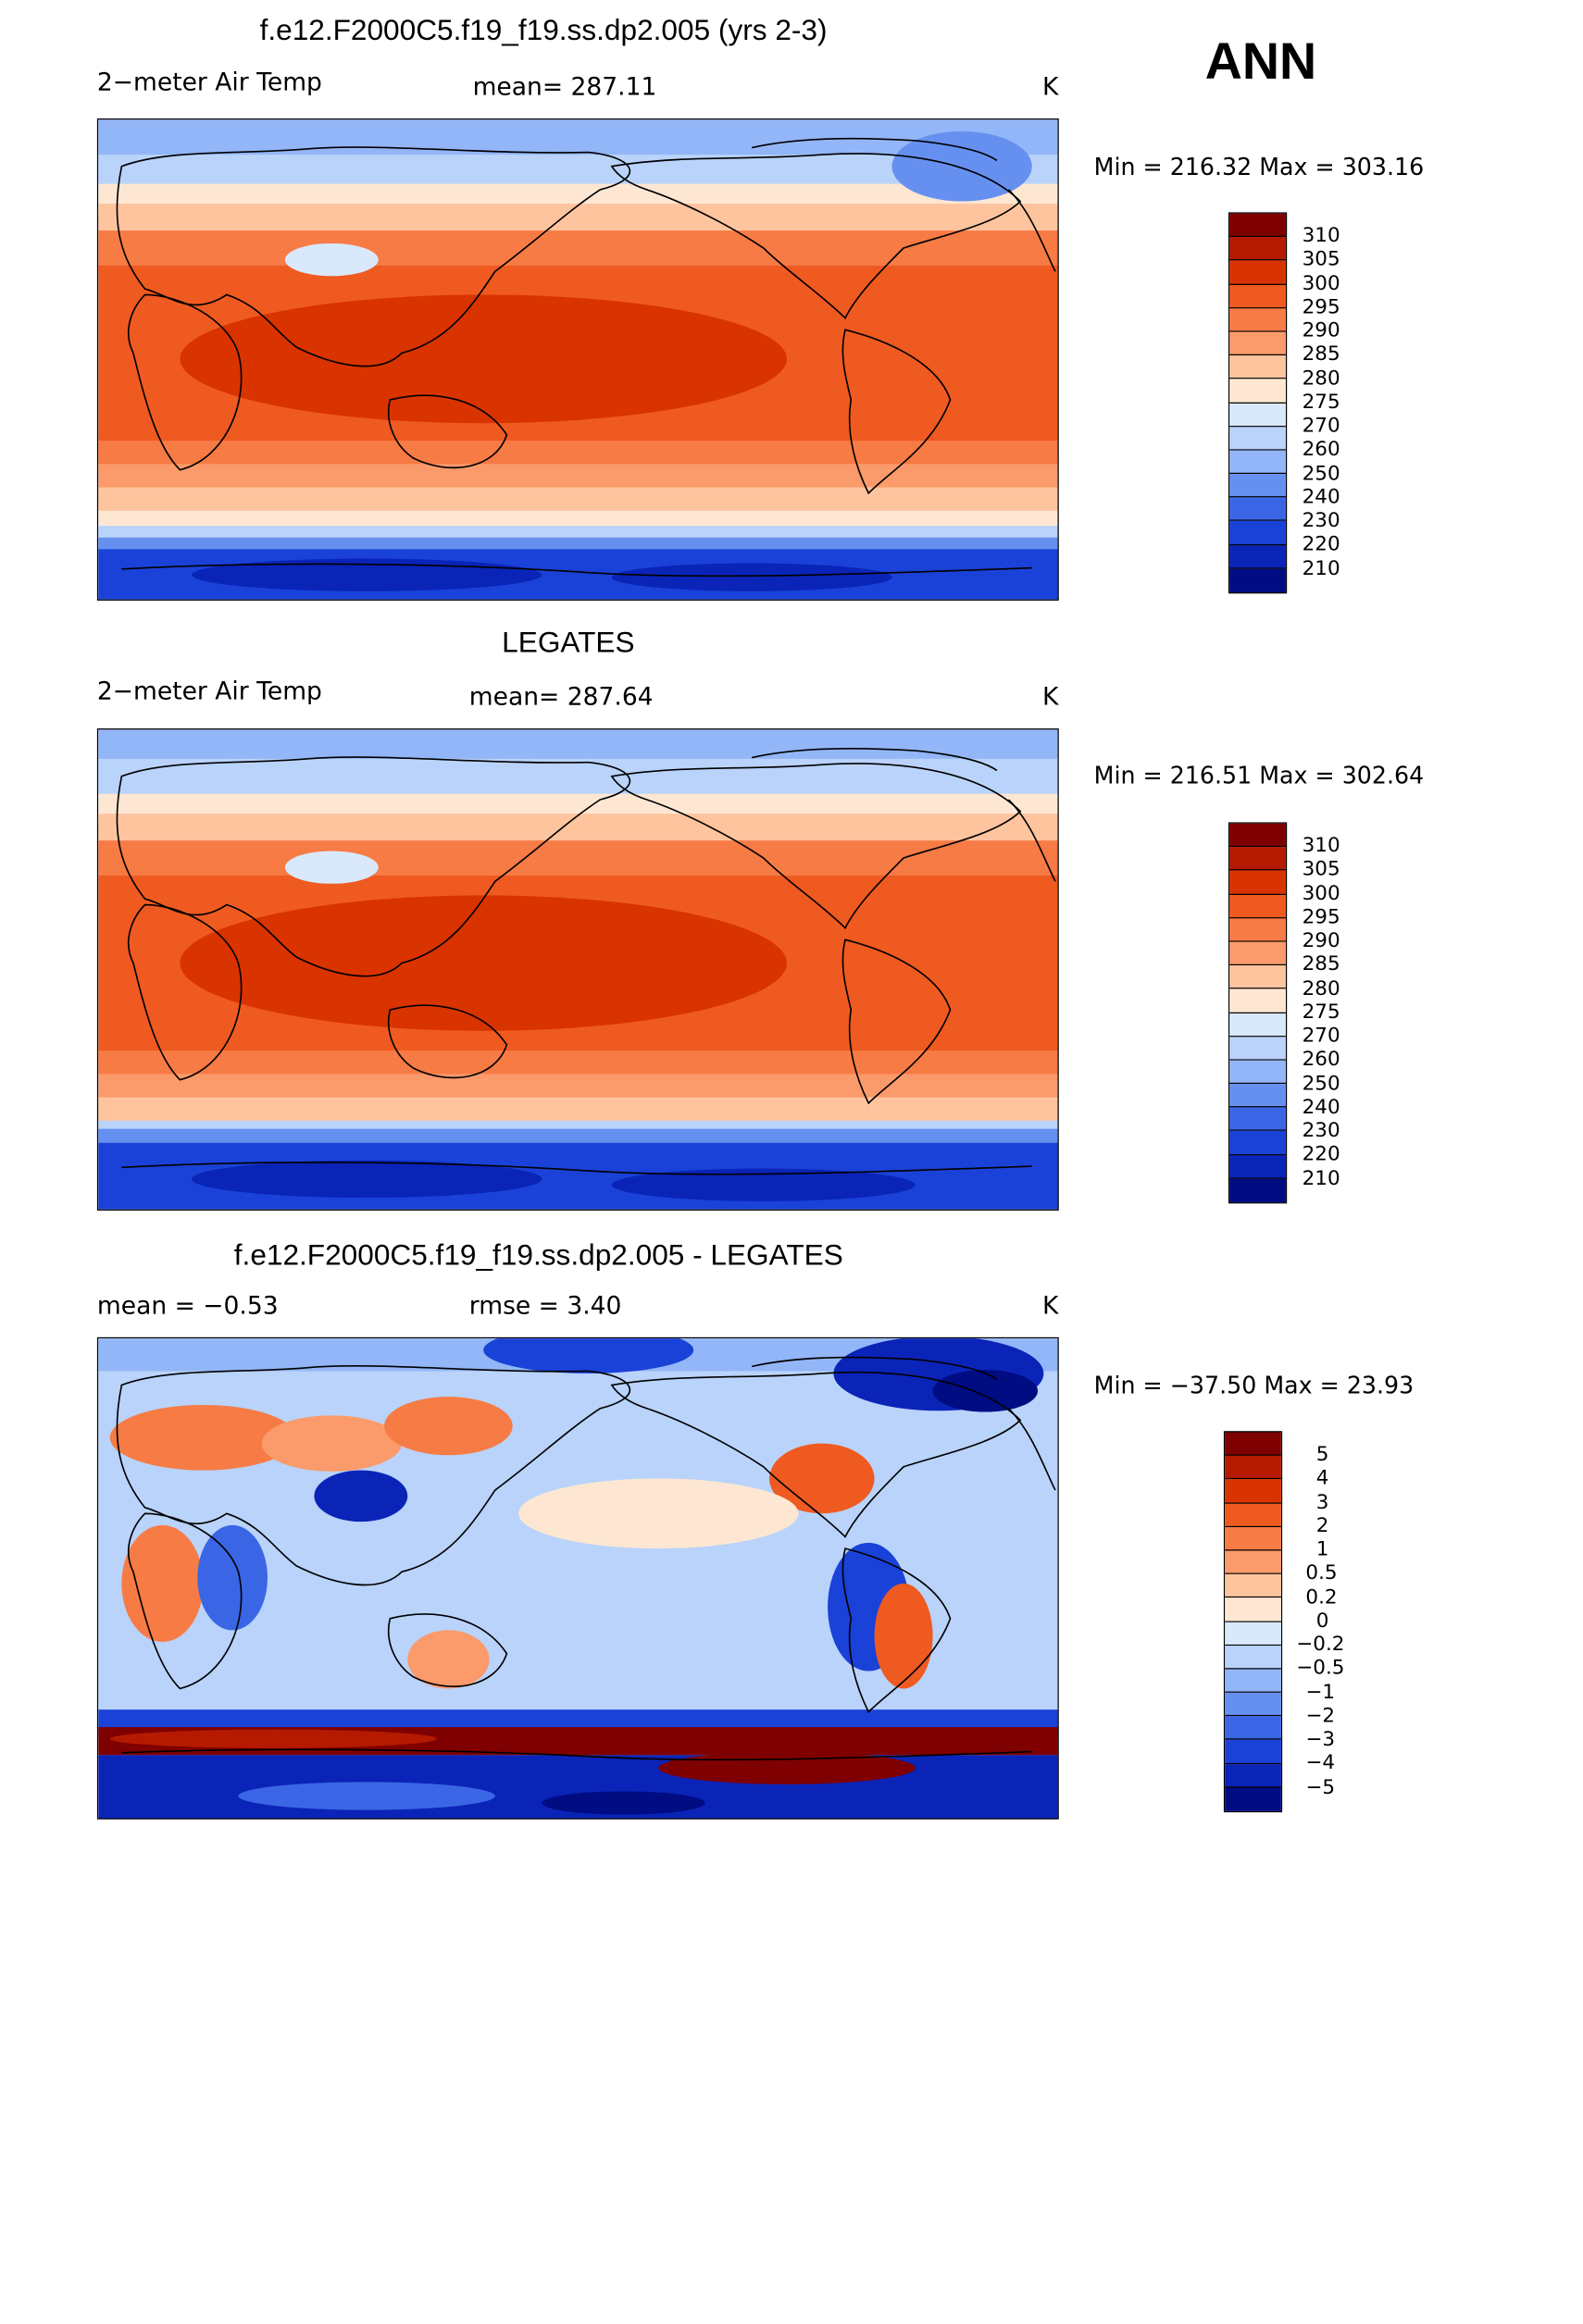  I want to click on panel-3-colorbar-tick: 1, so click(1322, 1549).